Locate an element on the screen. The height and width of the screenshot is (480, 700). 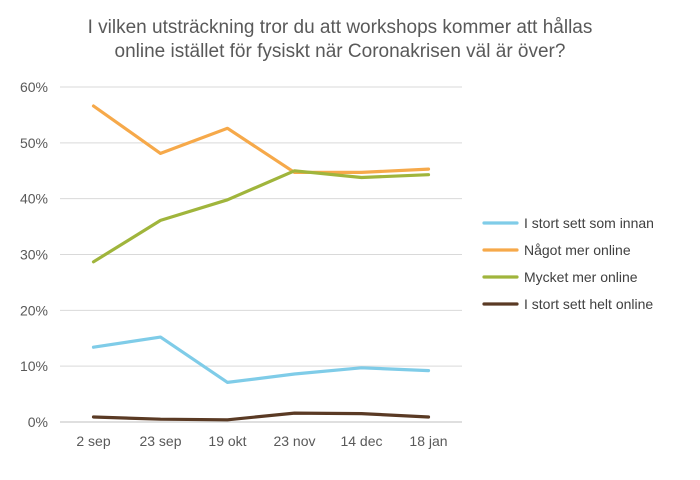
x-tick-label: 14 dec is located at coordinates (361, 441).